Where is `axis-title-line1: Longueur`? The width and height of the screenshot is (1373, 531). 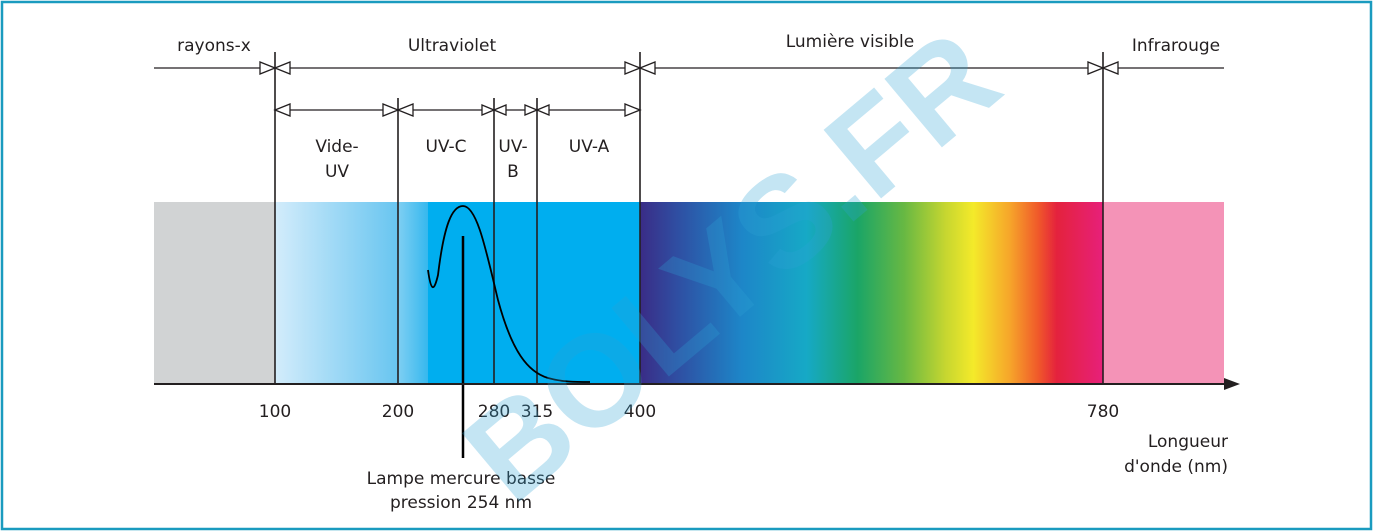
axis-title-line1: Longueur is located at coordinates (1188, 442).